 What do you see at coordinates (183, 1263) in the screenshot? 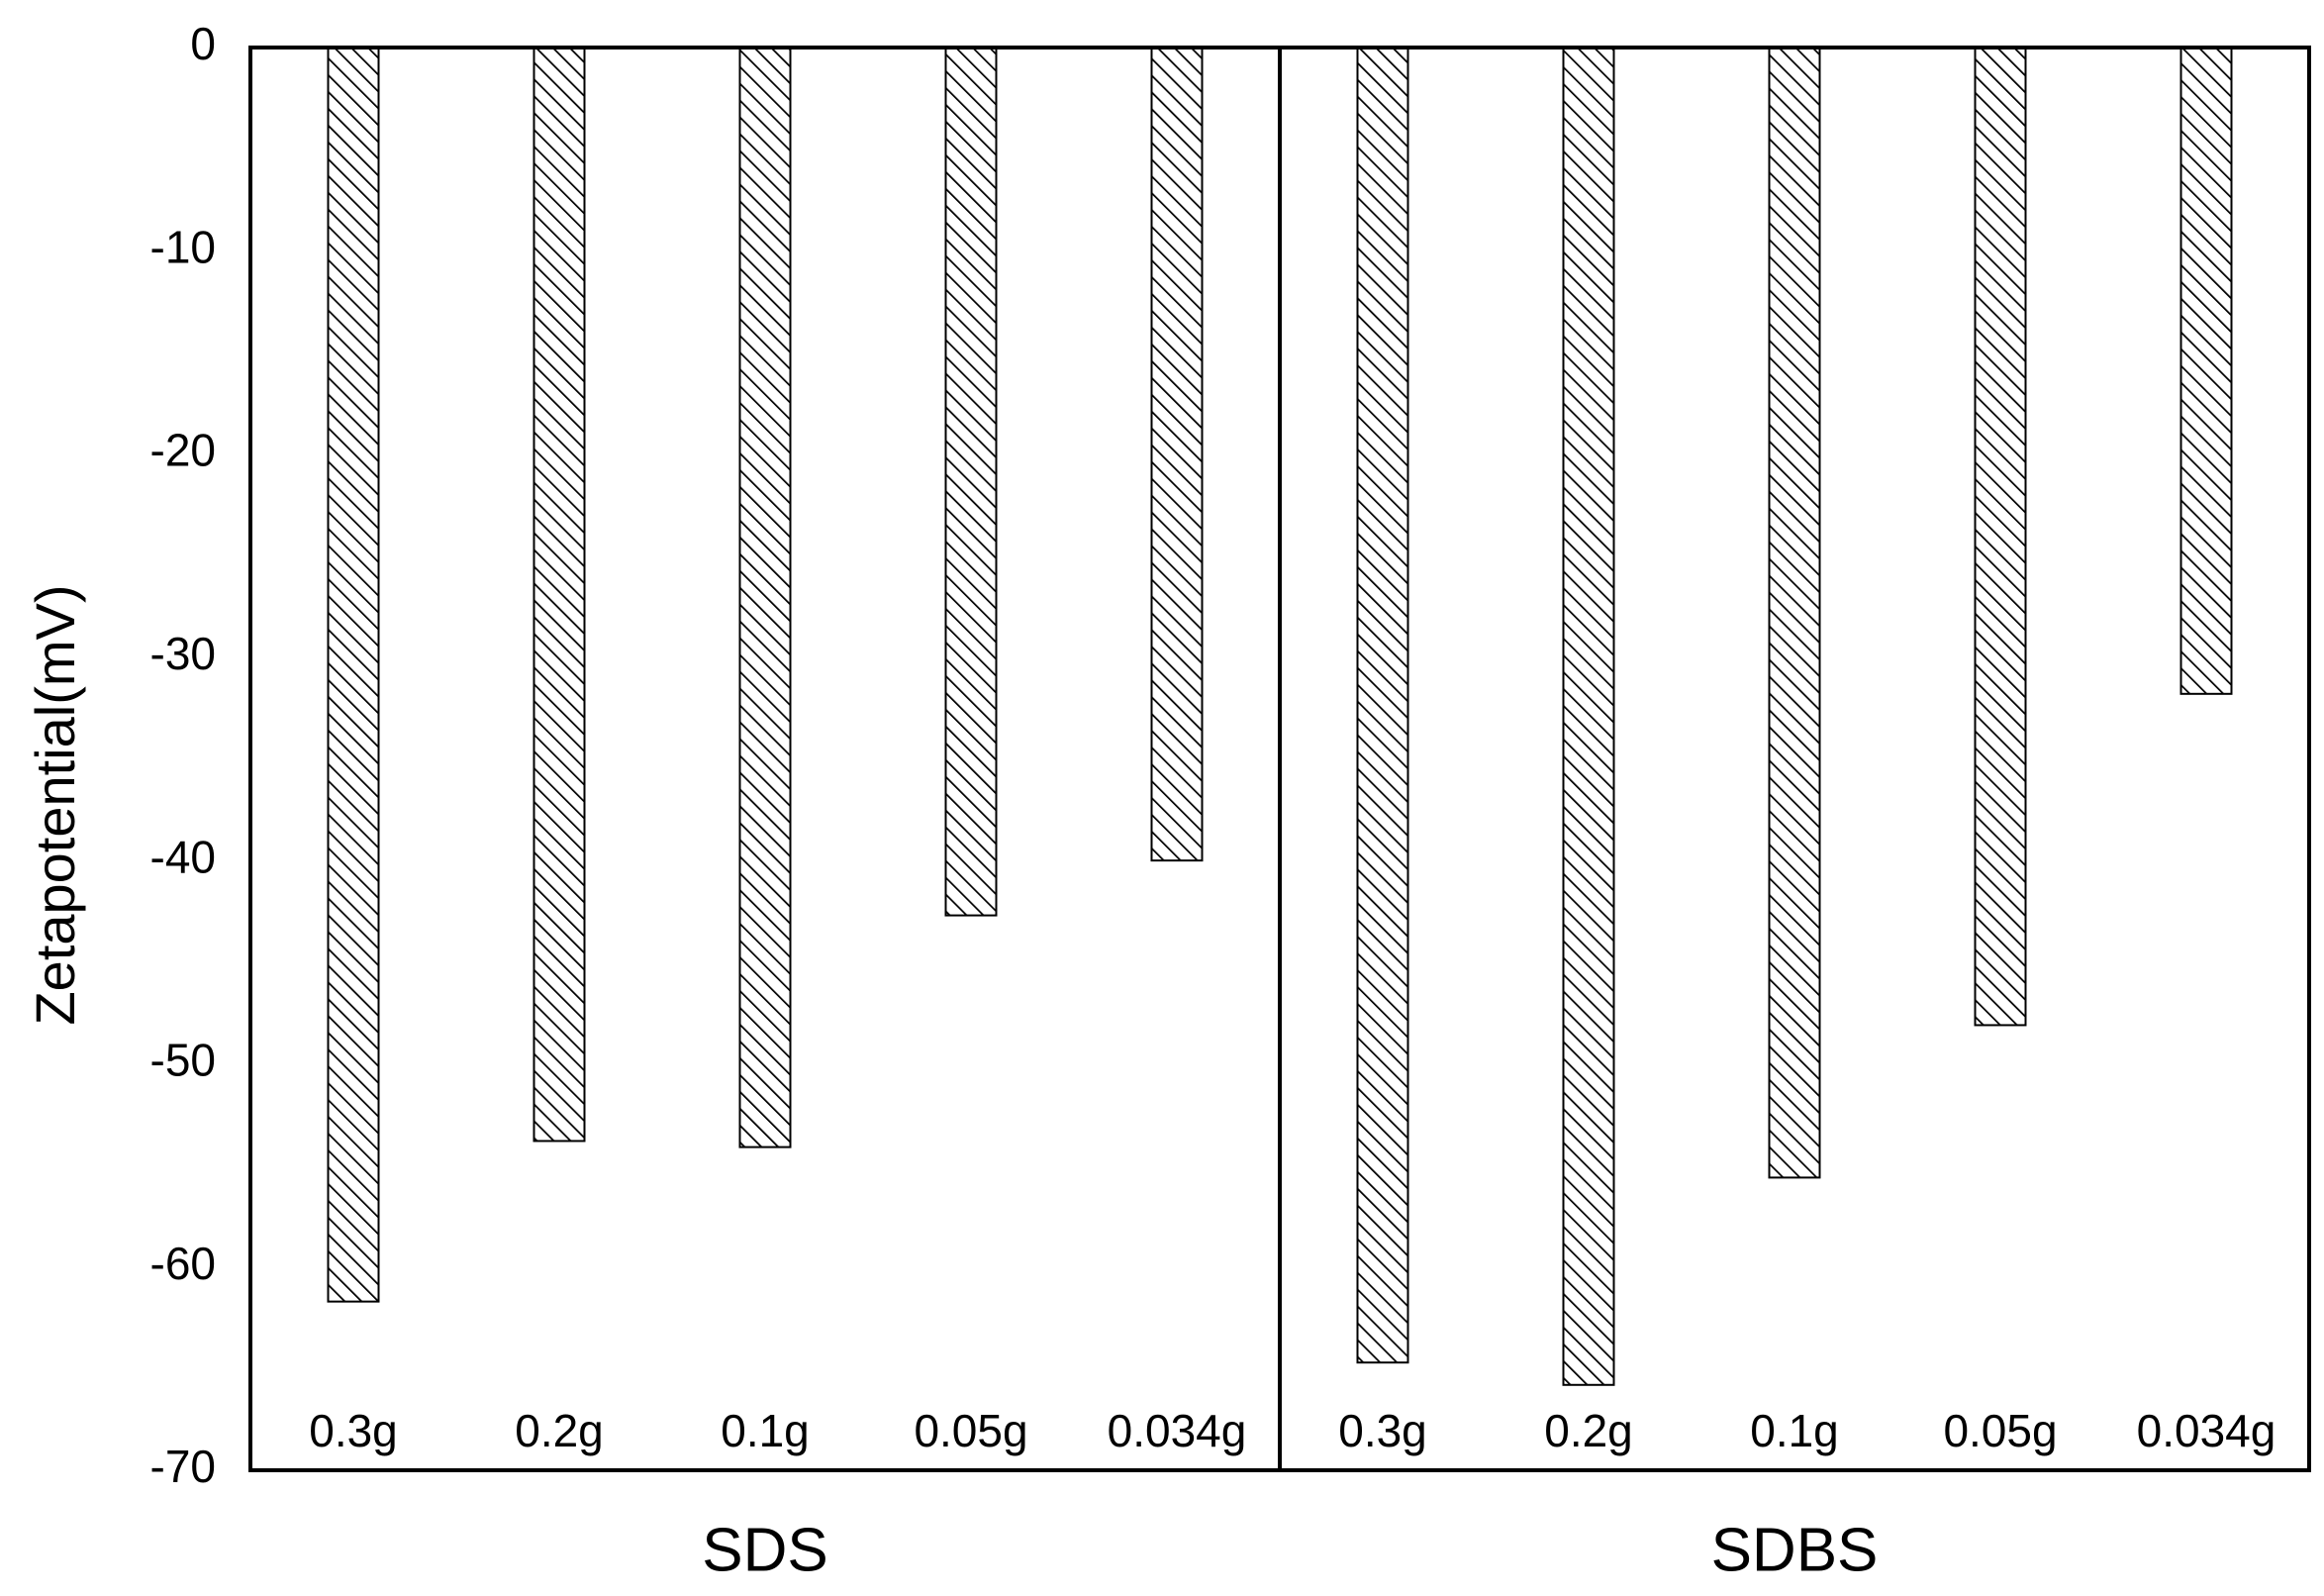
I see `y-tick-label: -60` at bounding box center [183, 1263].